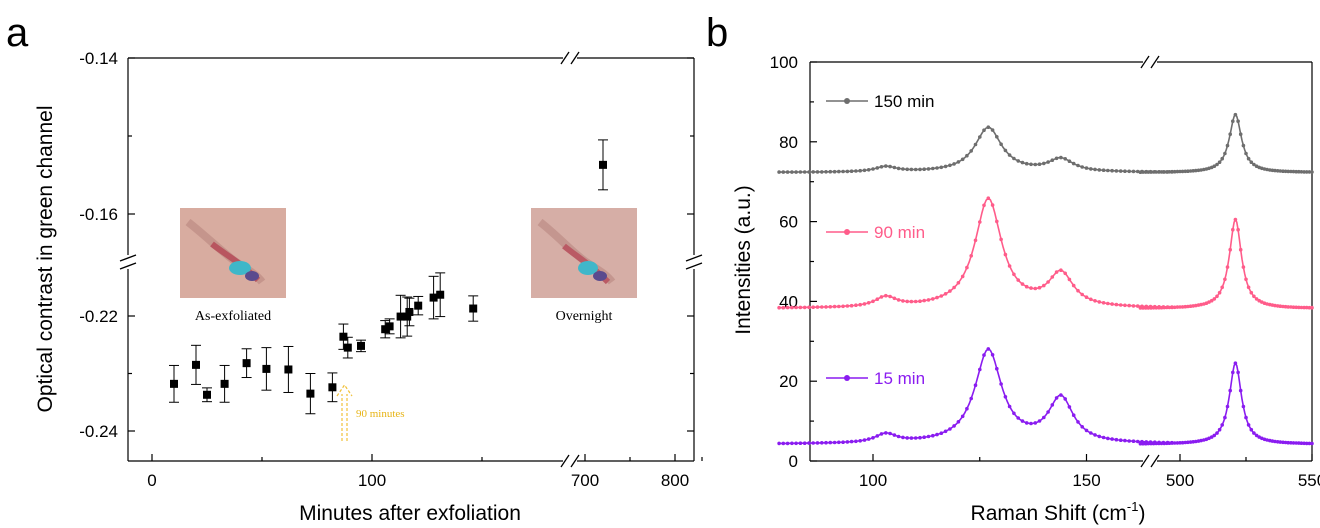  I want to click on legend-marker, so click(847, 101).